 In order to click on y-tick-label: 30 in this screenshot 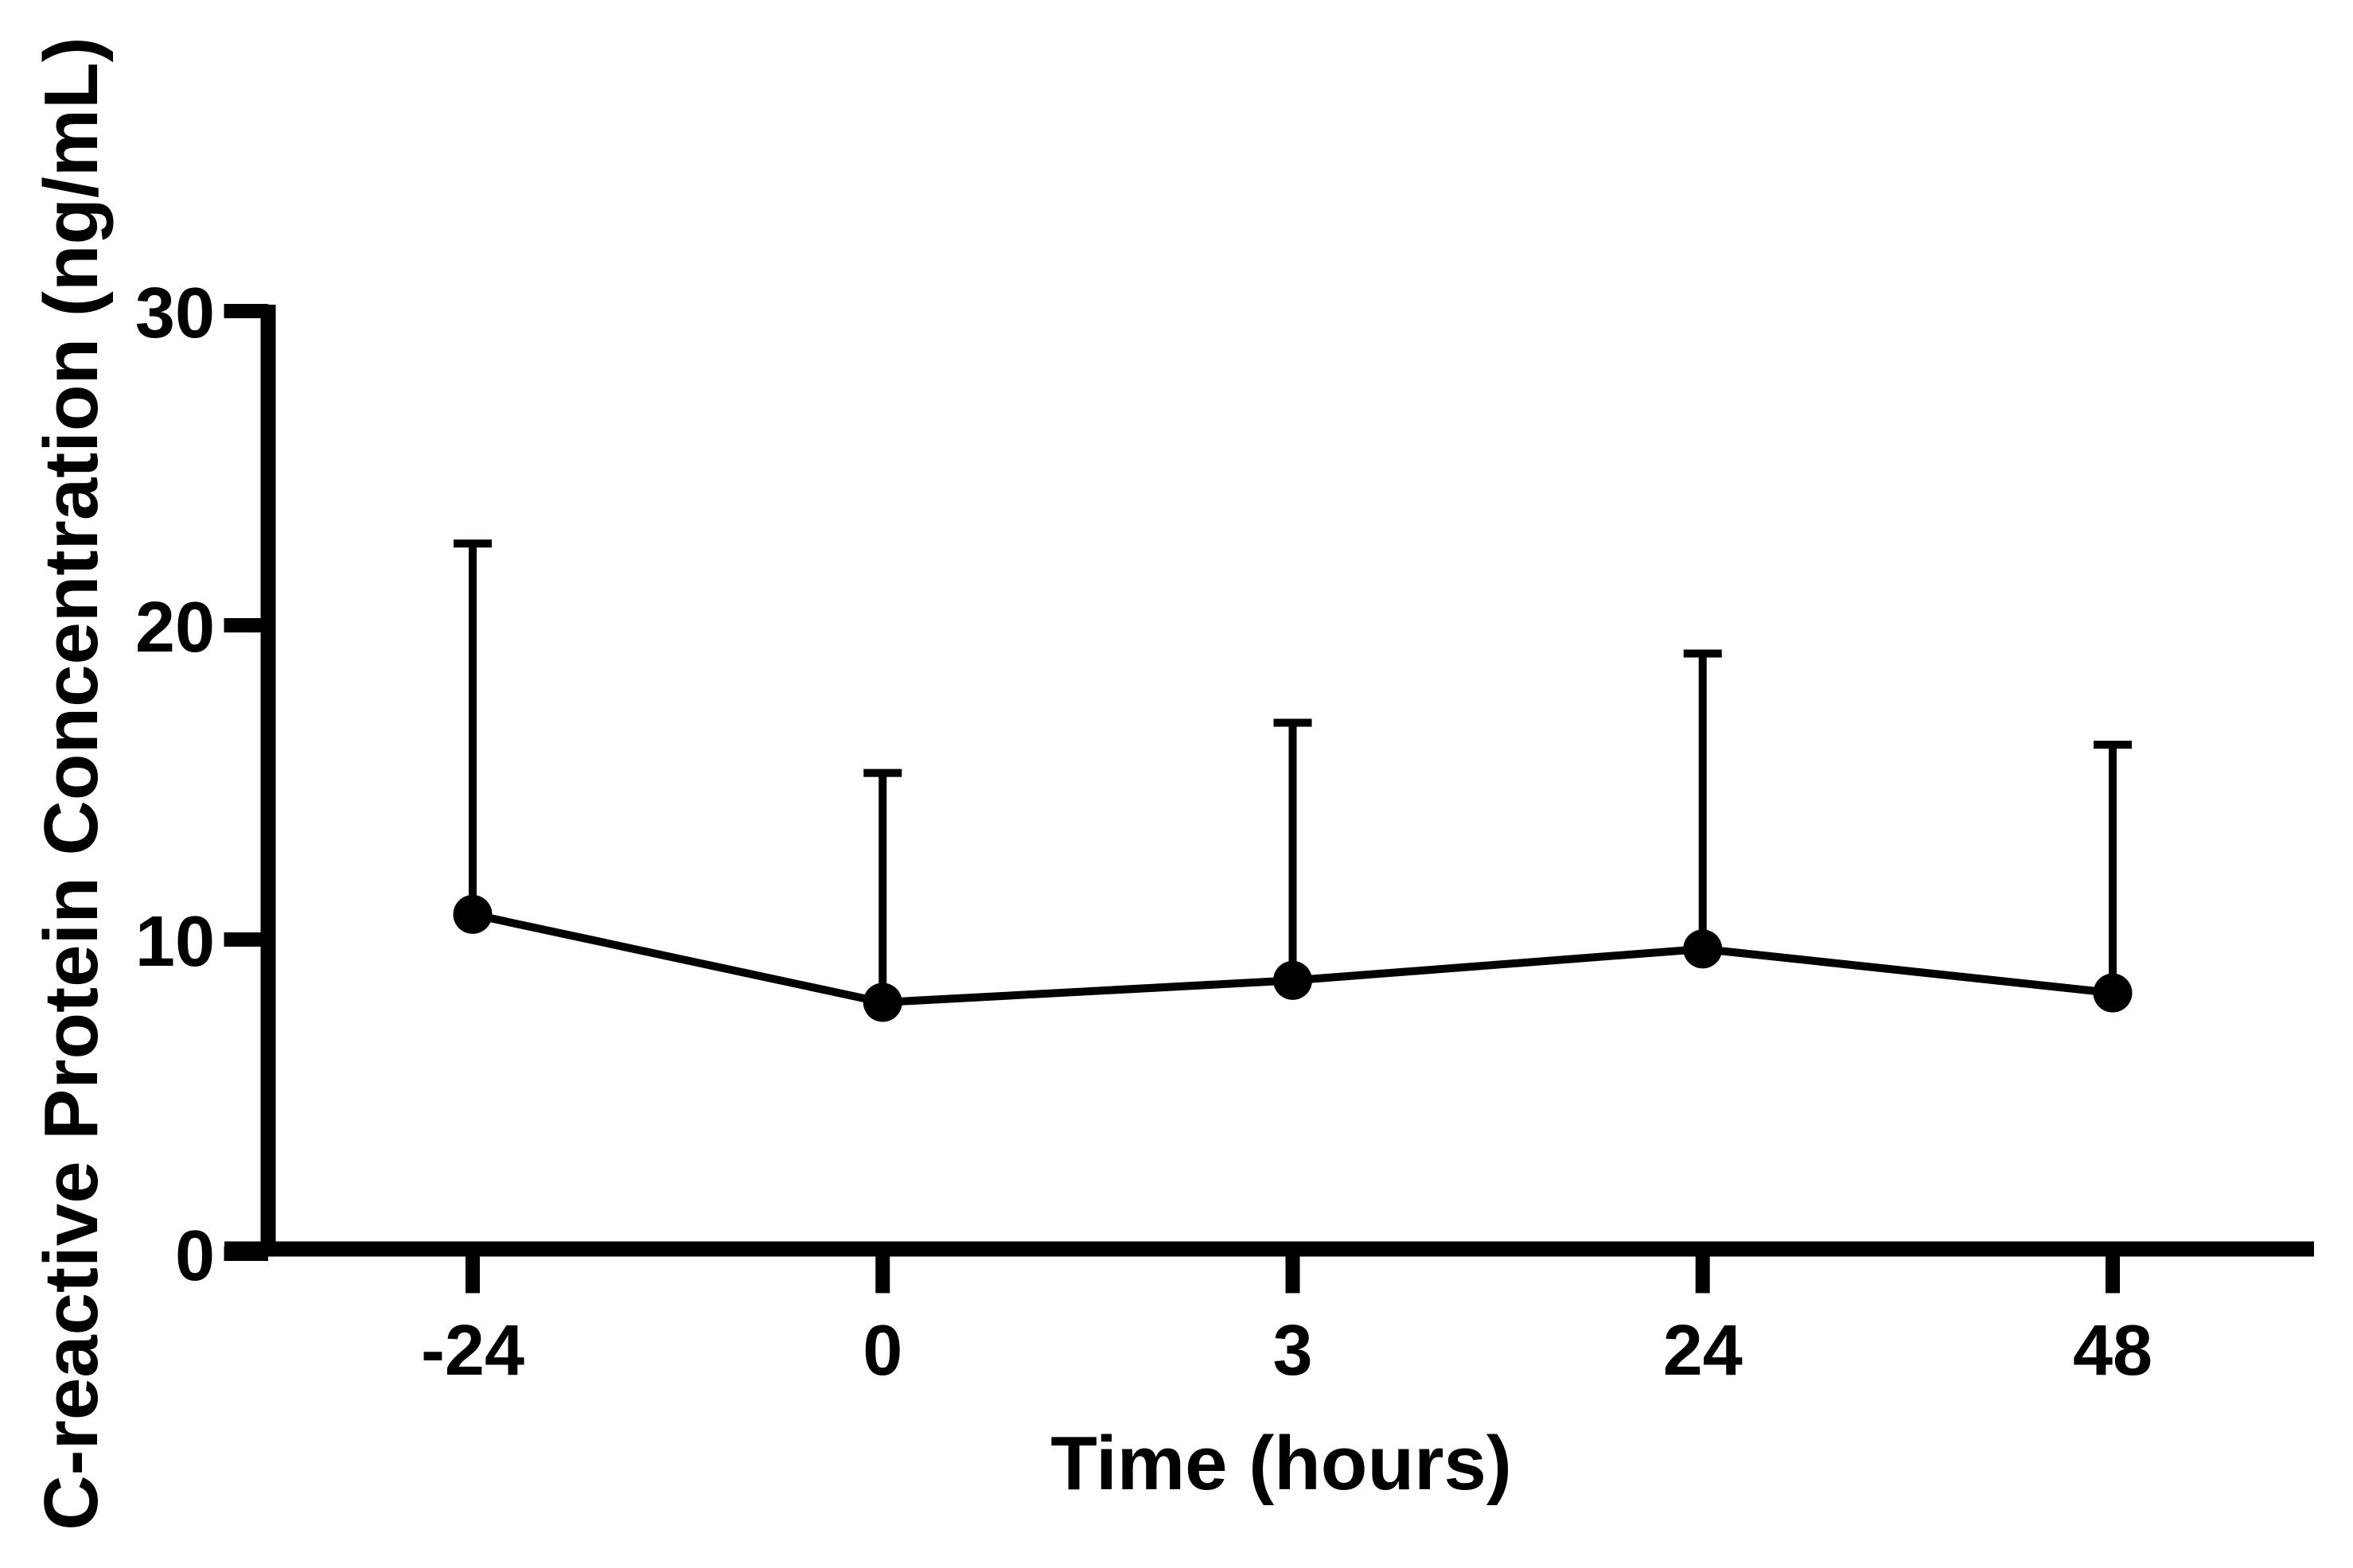, I will do `click(175, 313)`.